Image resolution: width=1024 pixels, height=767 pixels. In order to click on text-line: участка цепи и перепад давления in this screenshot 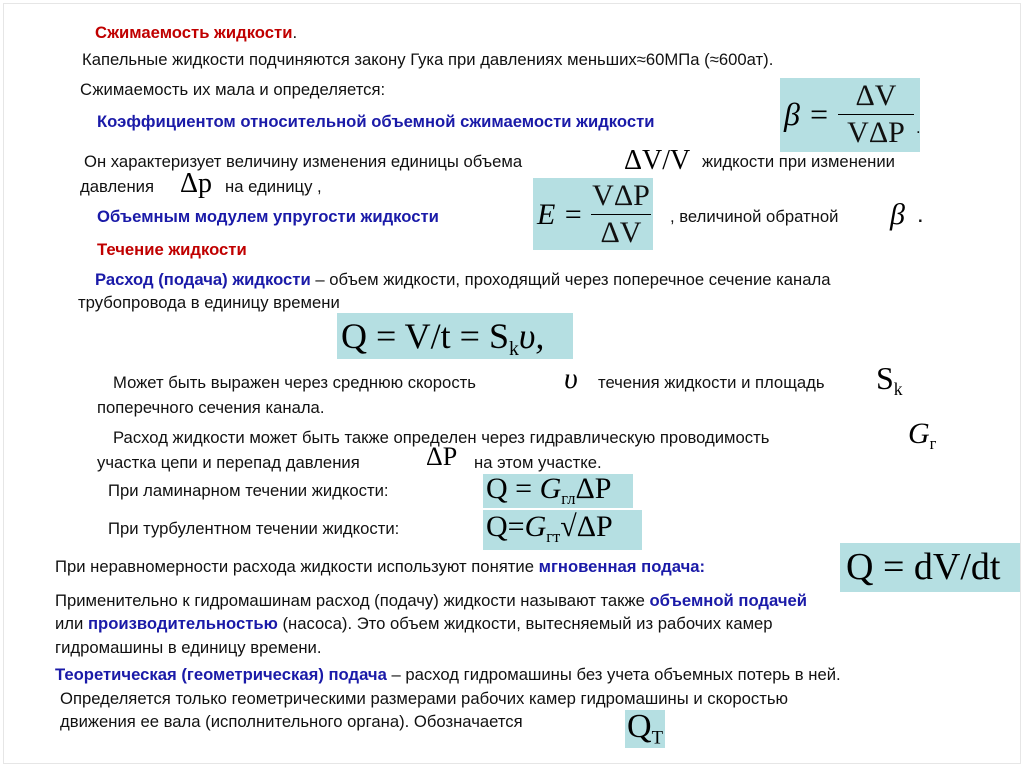, I will do `click(228, 462)`.